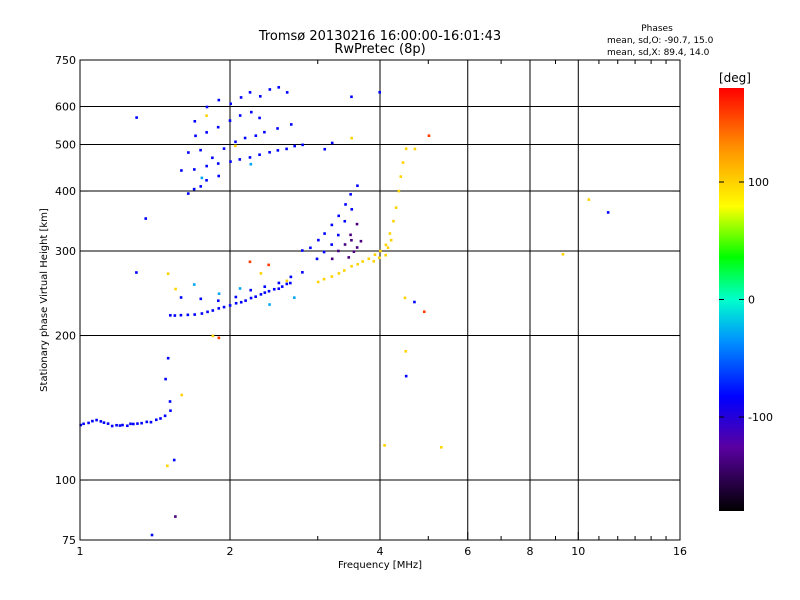 The width and height of the screenshot is (800, 600). What do you see at coordinates (65, 251) in the screenshot?
I see `y-tick-label: 300` at bounding box center [65, 251].